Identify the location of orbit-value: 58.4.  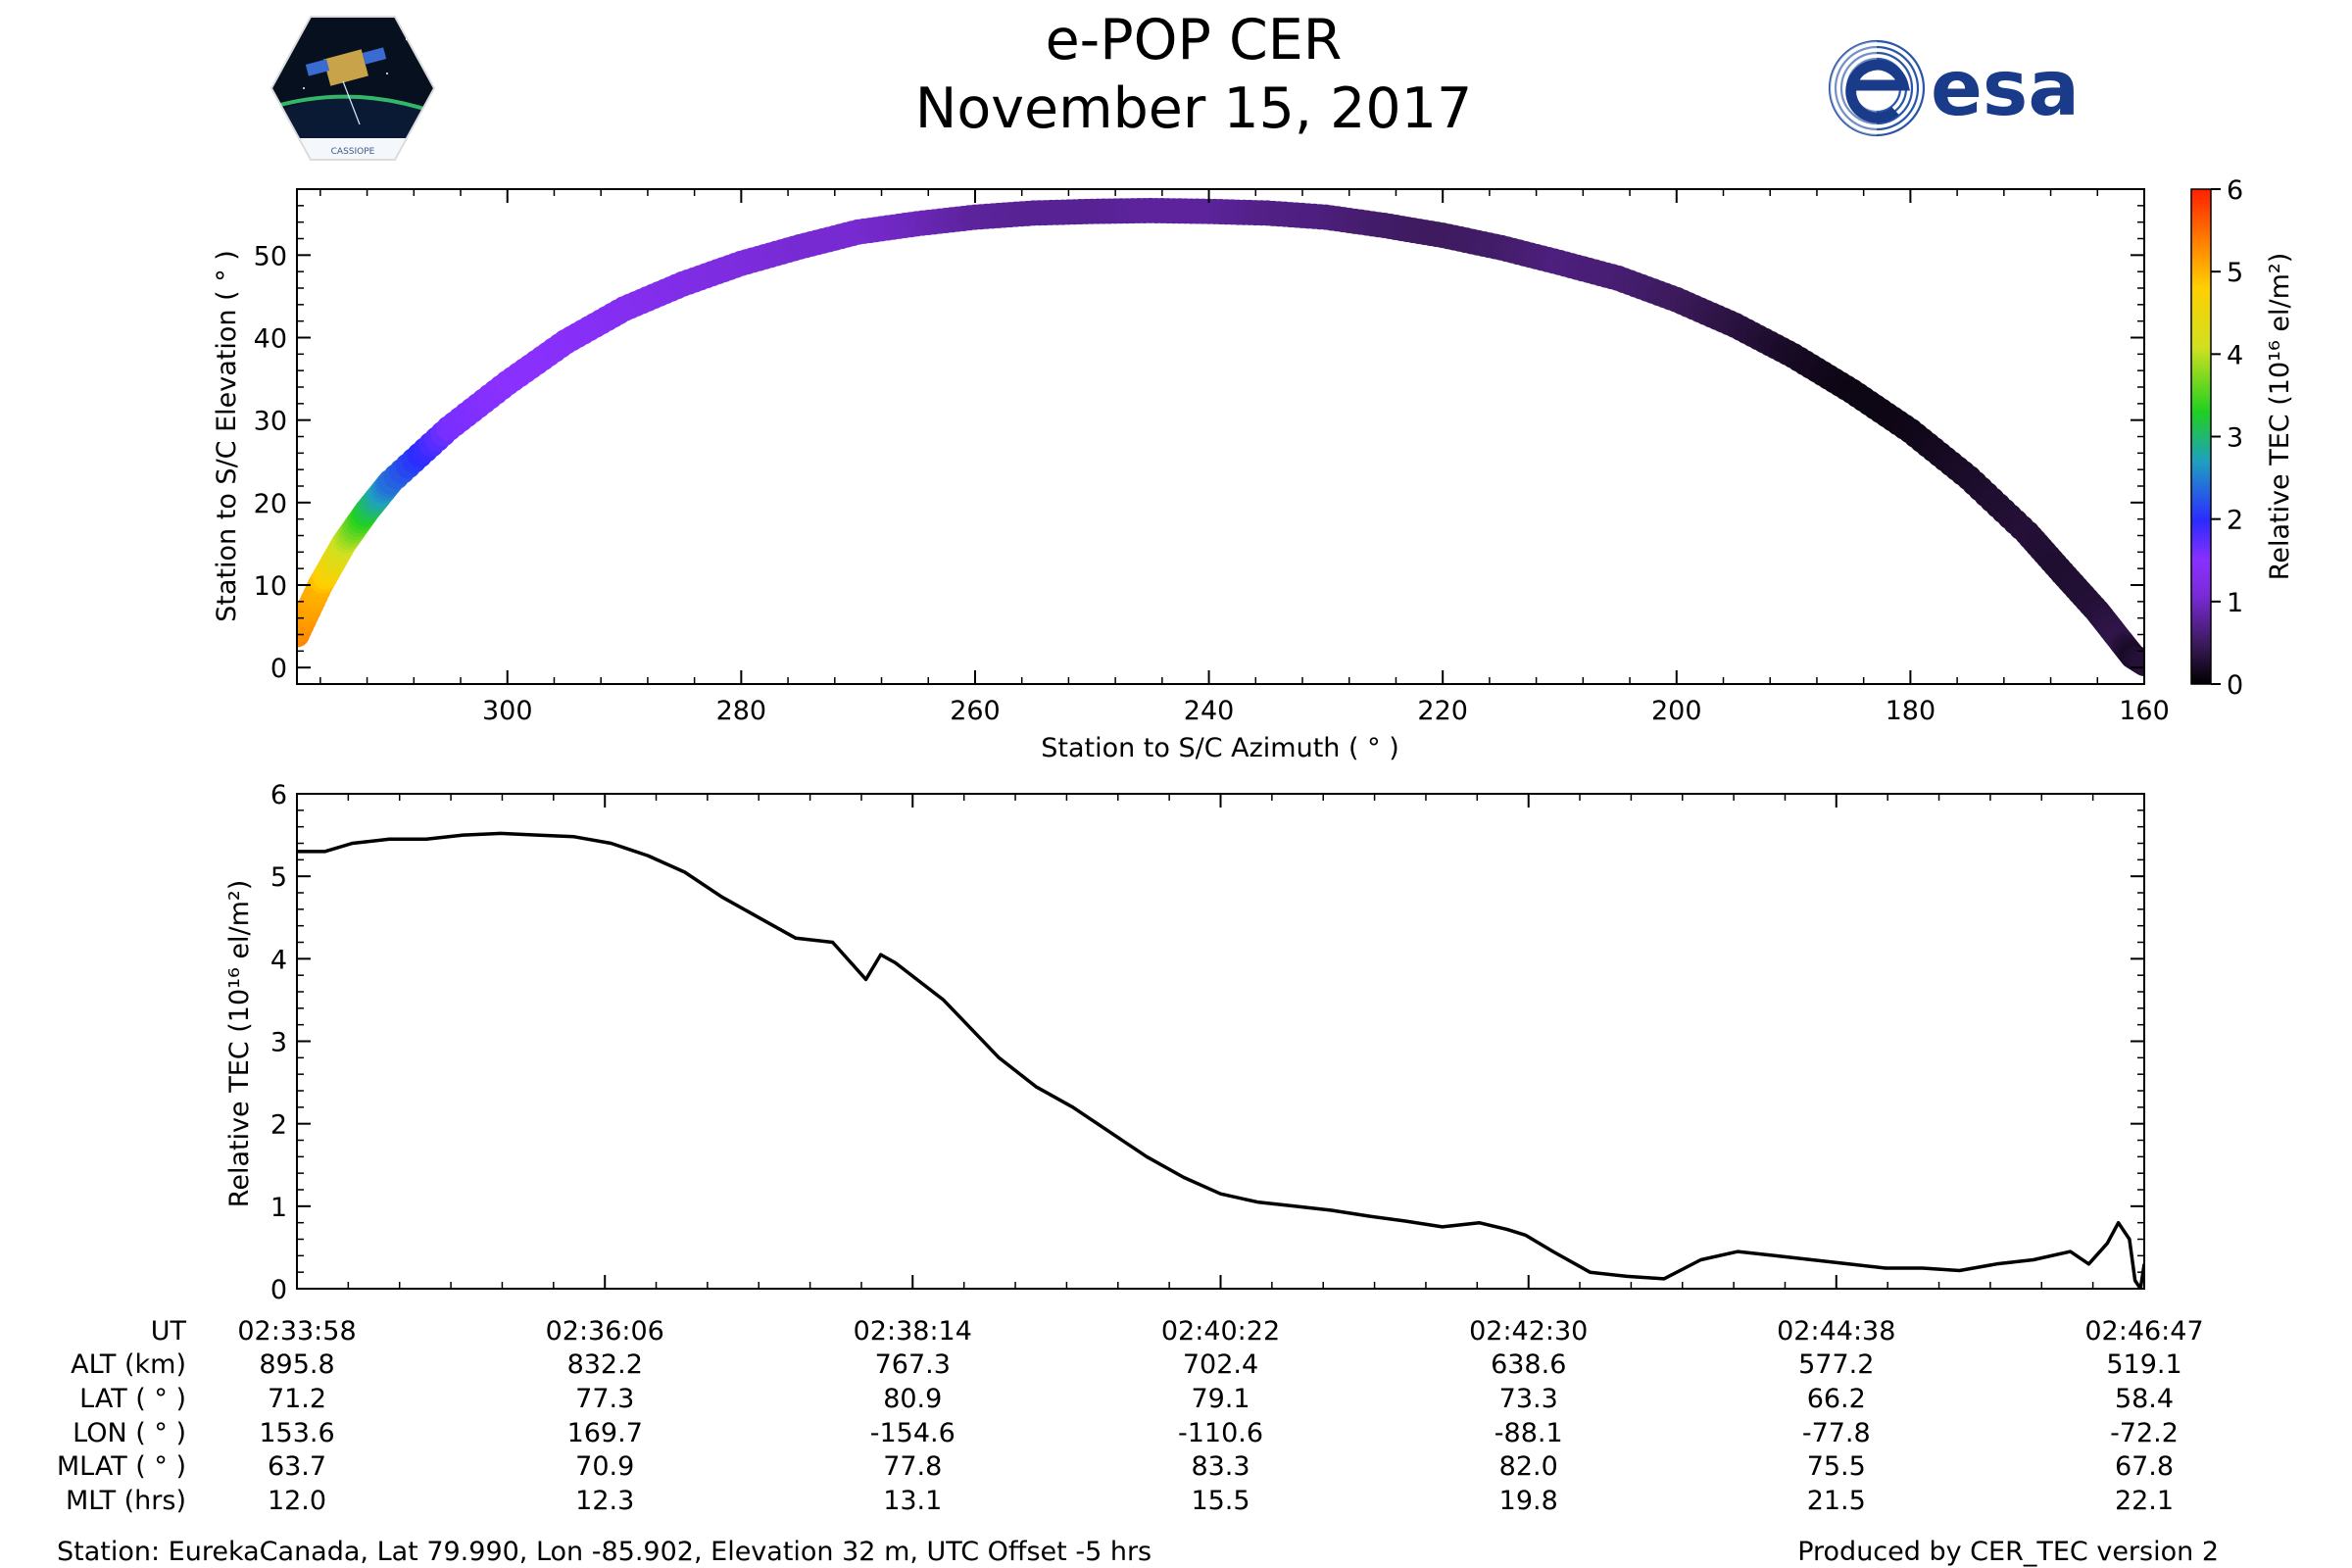
(2144, 1399).